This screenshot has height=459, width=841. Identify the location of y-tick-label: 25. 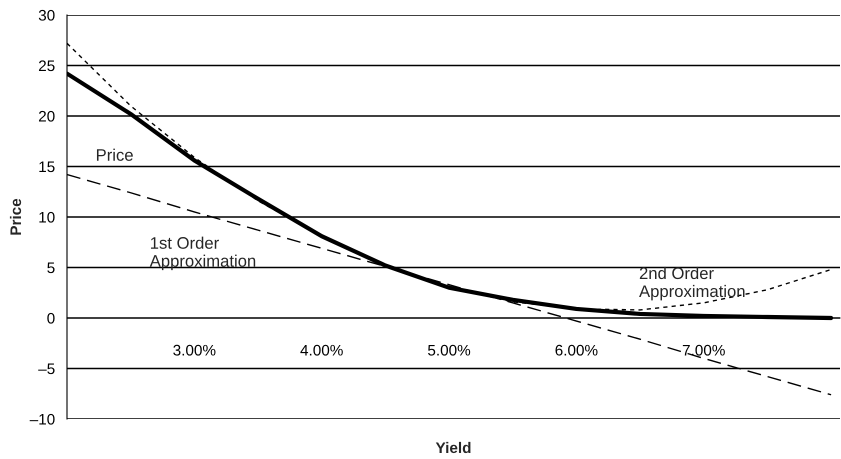
(46, 66).